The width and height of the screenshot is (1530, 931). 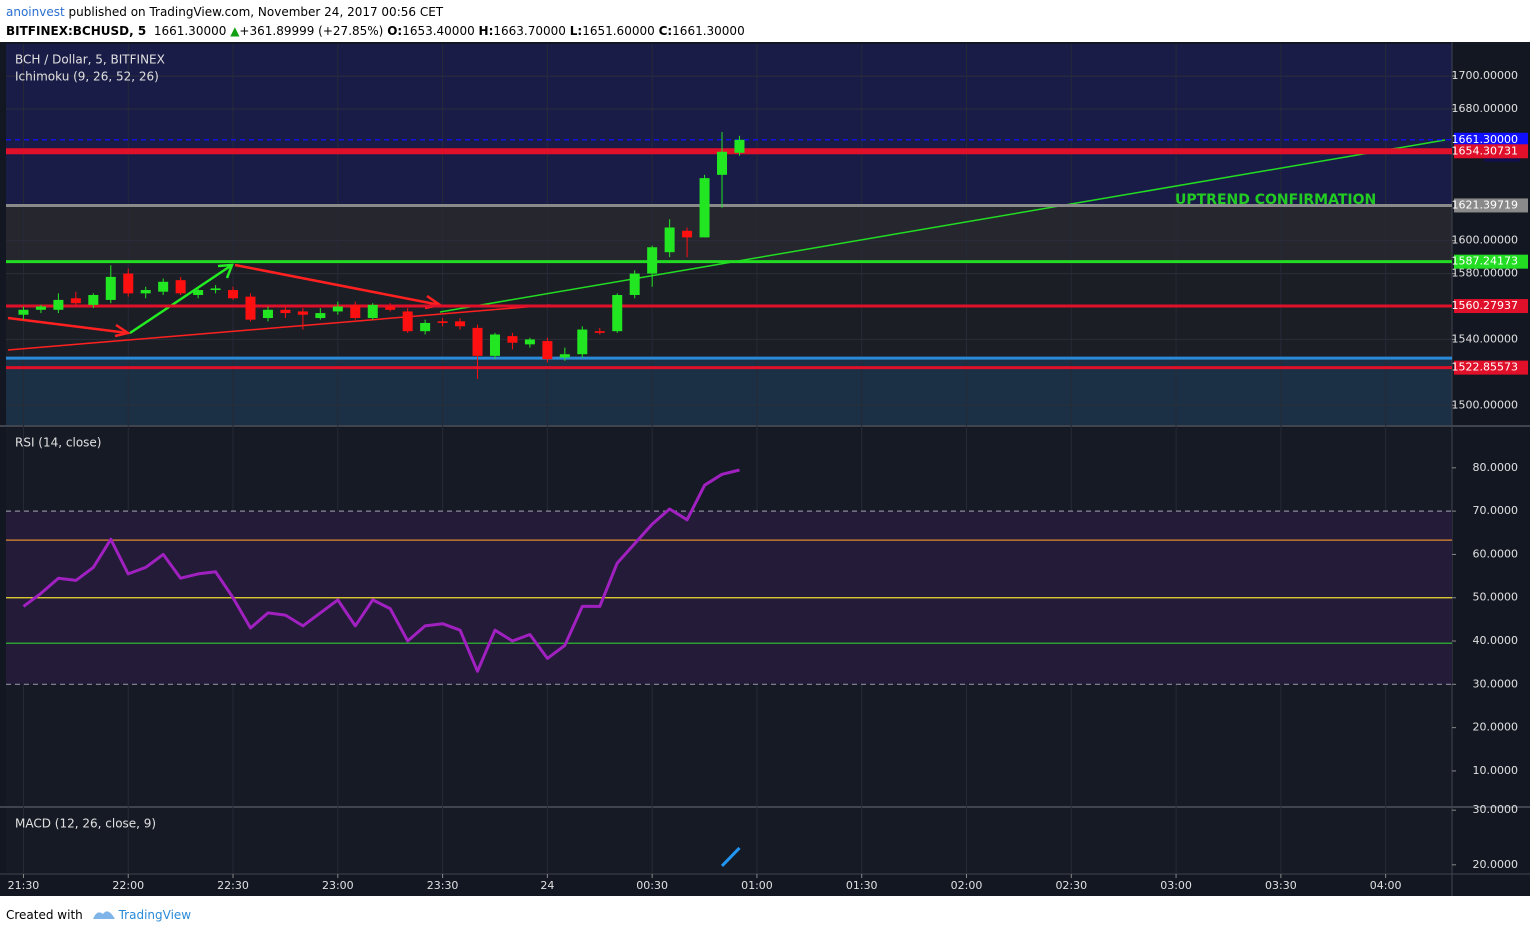 What do you see at coordinates (1485, 150) in the screenshot?
I see `level-label: 1654.30731` at bounding box center [1485, 150].